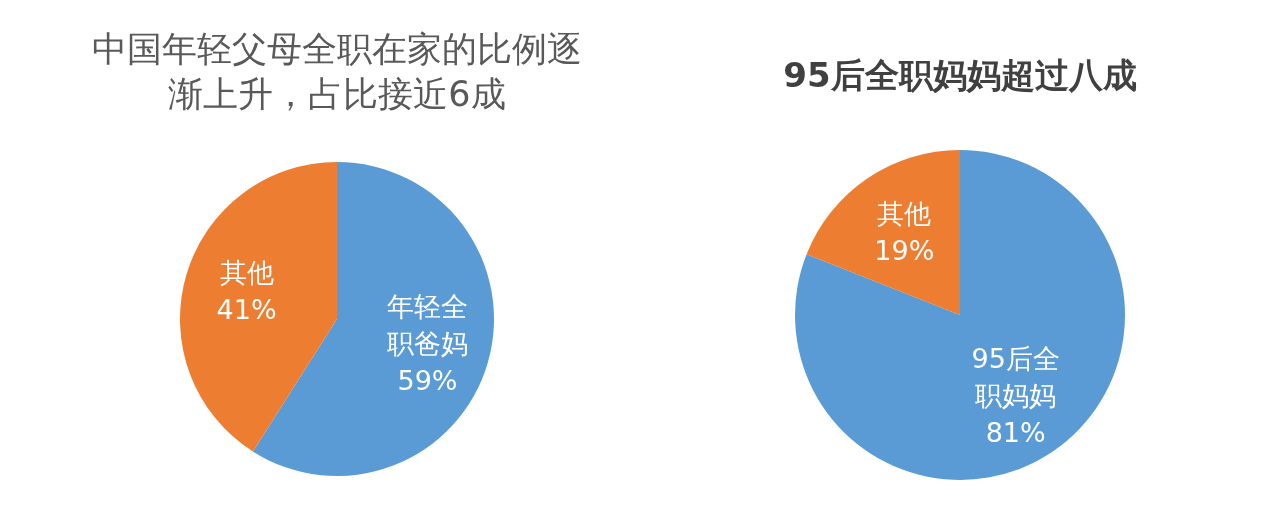  What do you see at coordinates (960, 75) in the screenshot?
I see `chart-title: 95后全职妈妈超过八成` at bounding box center [960, 75].